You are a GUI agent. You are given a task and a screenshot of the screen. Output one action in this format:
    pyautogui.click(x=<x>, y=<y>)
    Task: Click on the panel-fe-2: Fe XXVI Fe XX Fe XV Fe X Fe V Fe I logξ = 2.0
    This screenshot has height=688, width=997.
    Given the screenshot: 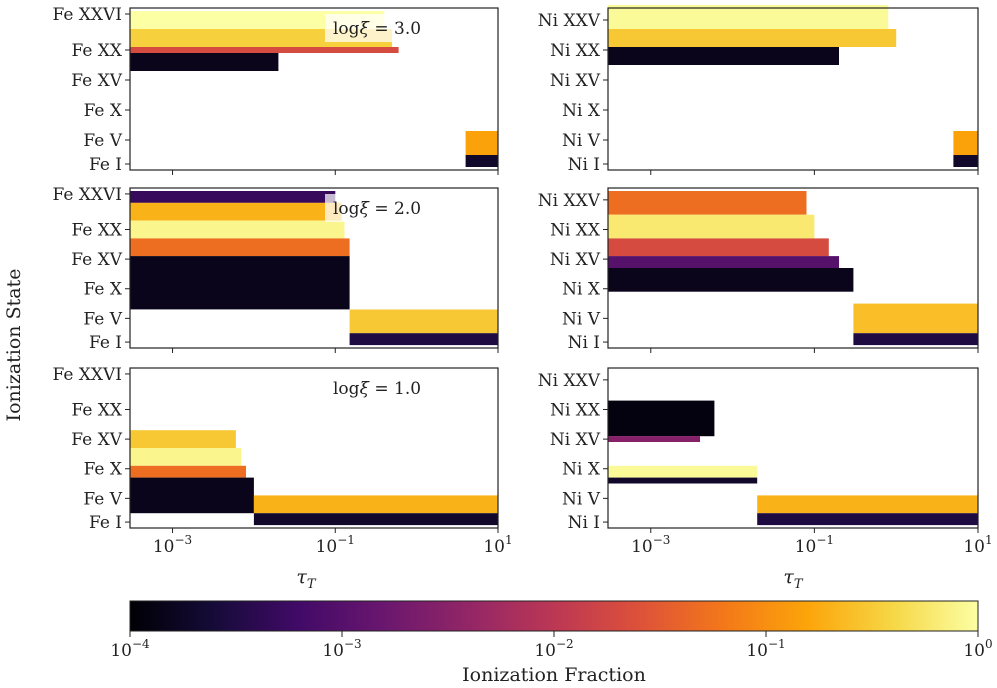 What is the action you would take?
    pyautogui.click(x=275, y=269)
    